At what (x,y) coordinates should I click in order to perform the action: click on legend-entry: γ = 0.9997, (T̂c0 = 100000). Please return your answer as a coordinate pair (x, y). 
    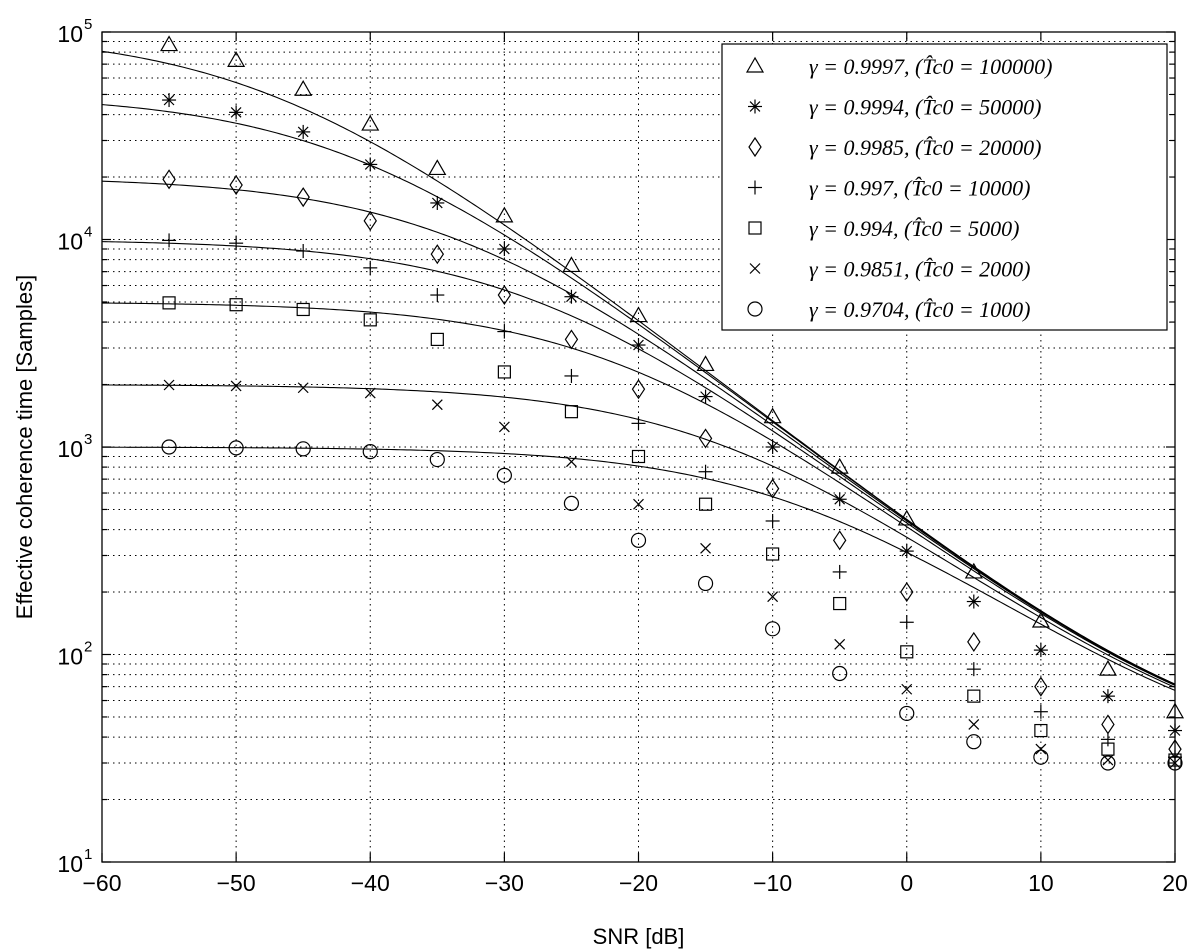
    Looking at the image, I should click on (899, 66).